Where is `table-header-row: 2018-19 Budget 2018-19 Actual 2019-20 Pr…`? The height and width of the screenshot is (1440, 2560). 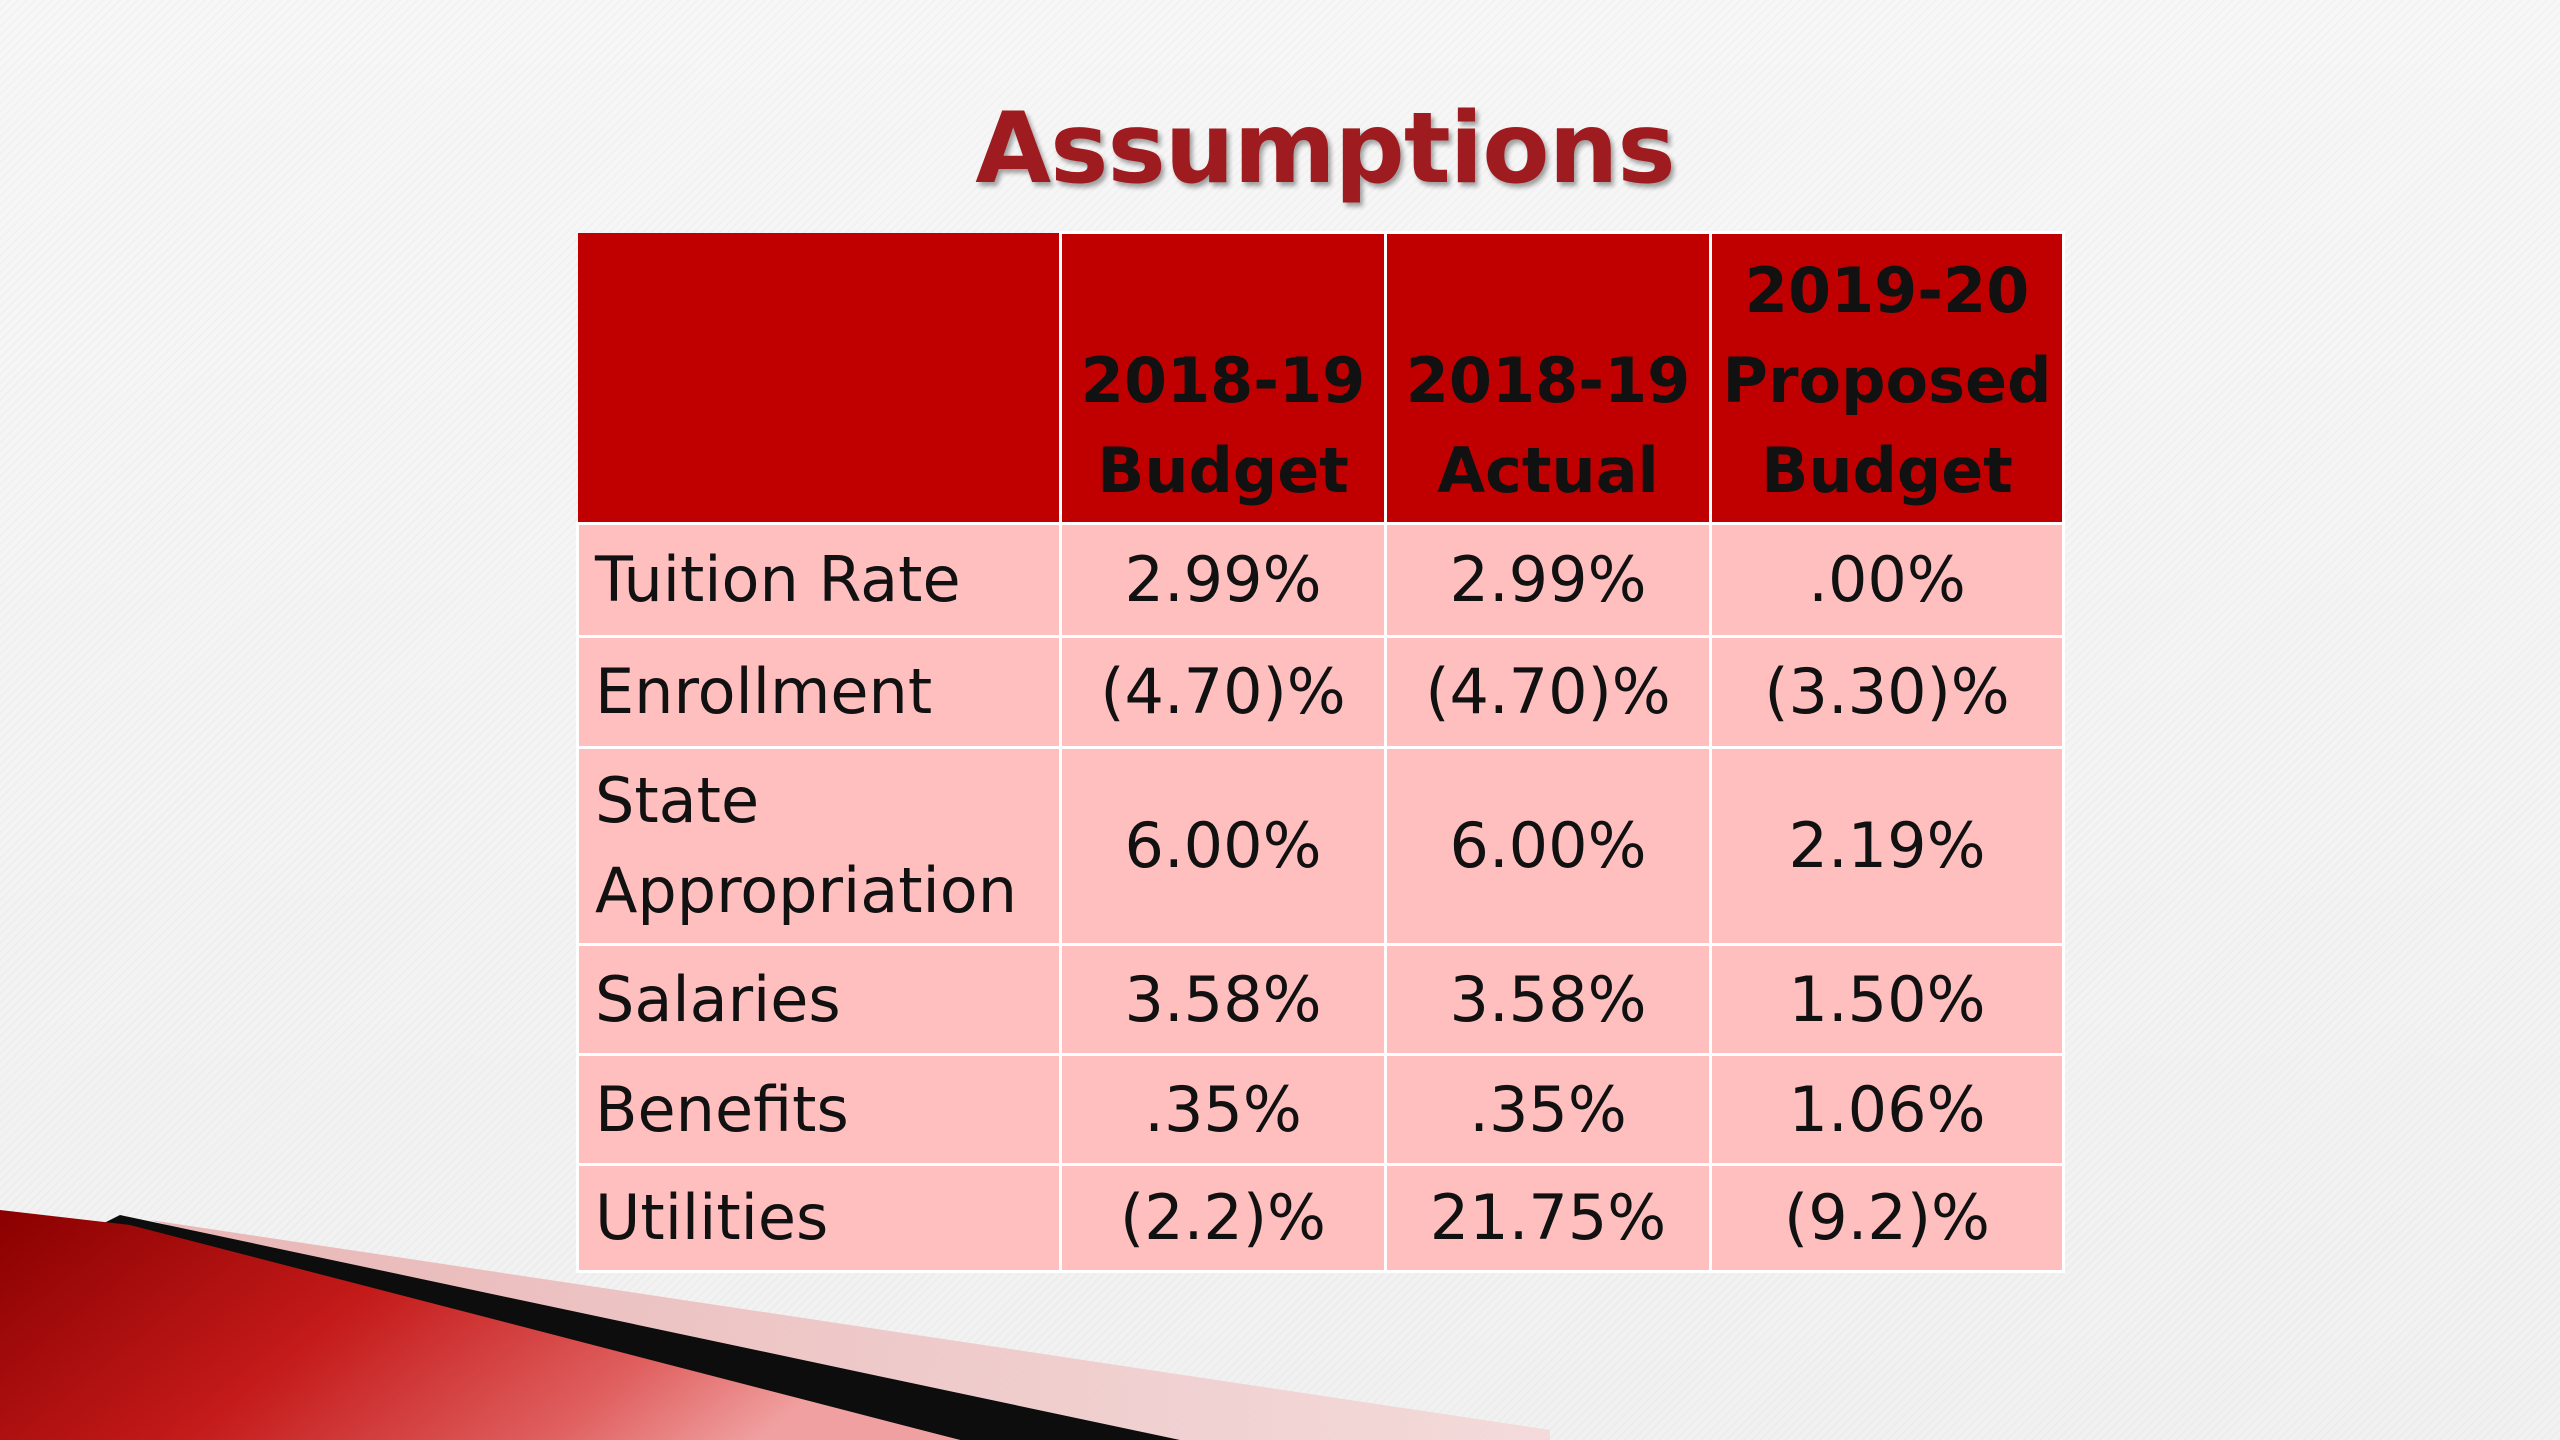
table-header-row: 2018-19 Budget 2018-19 Actual 2019-20 Pr… is located at coordinates (1321, 378).